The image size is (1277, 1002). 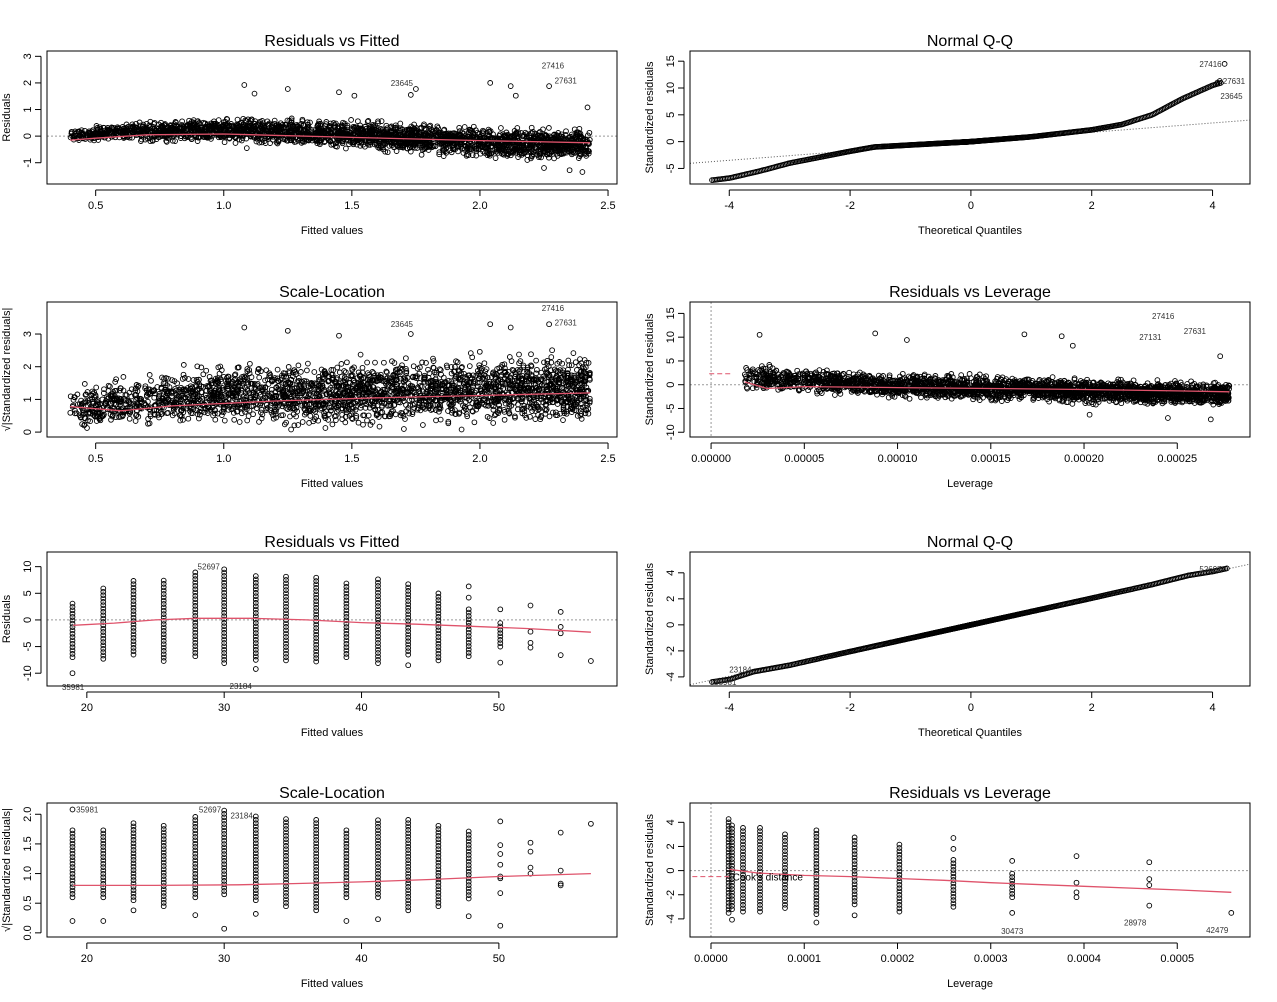 I want to click on chart-title: Residuals vs Fitted, so click(x=331, y=41).